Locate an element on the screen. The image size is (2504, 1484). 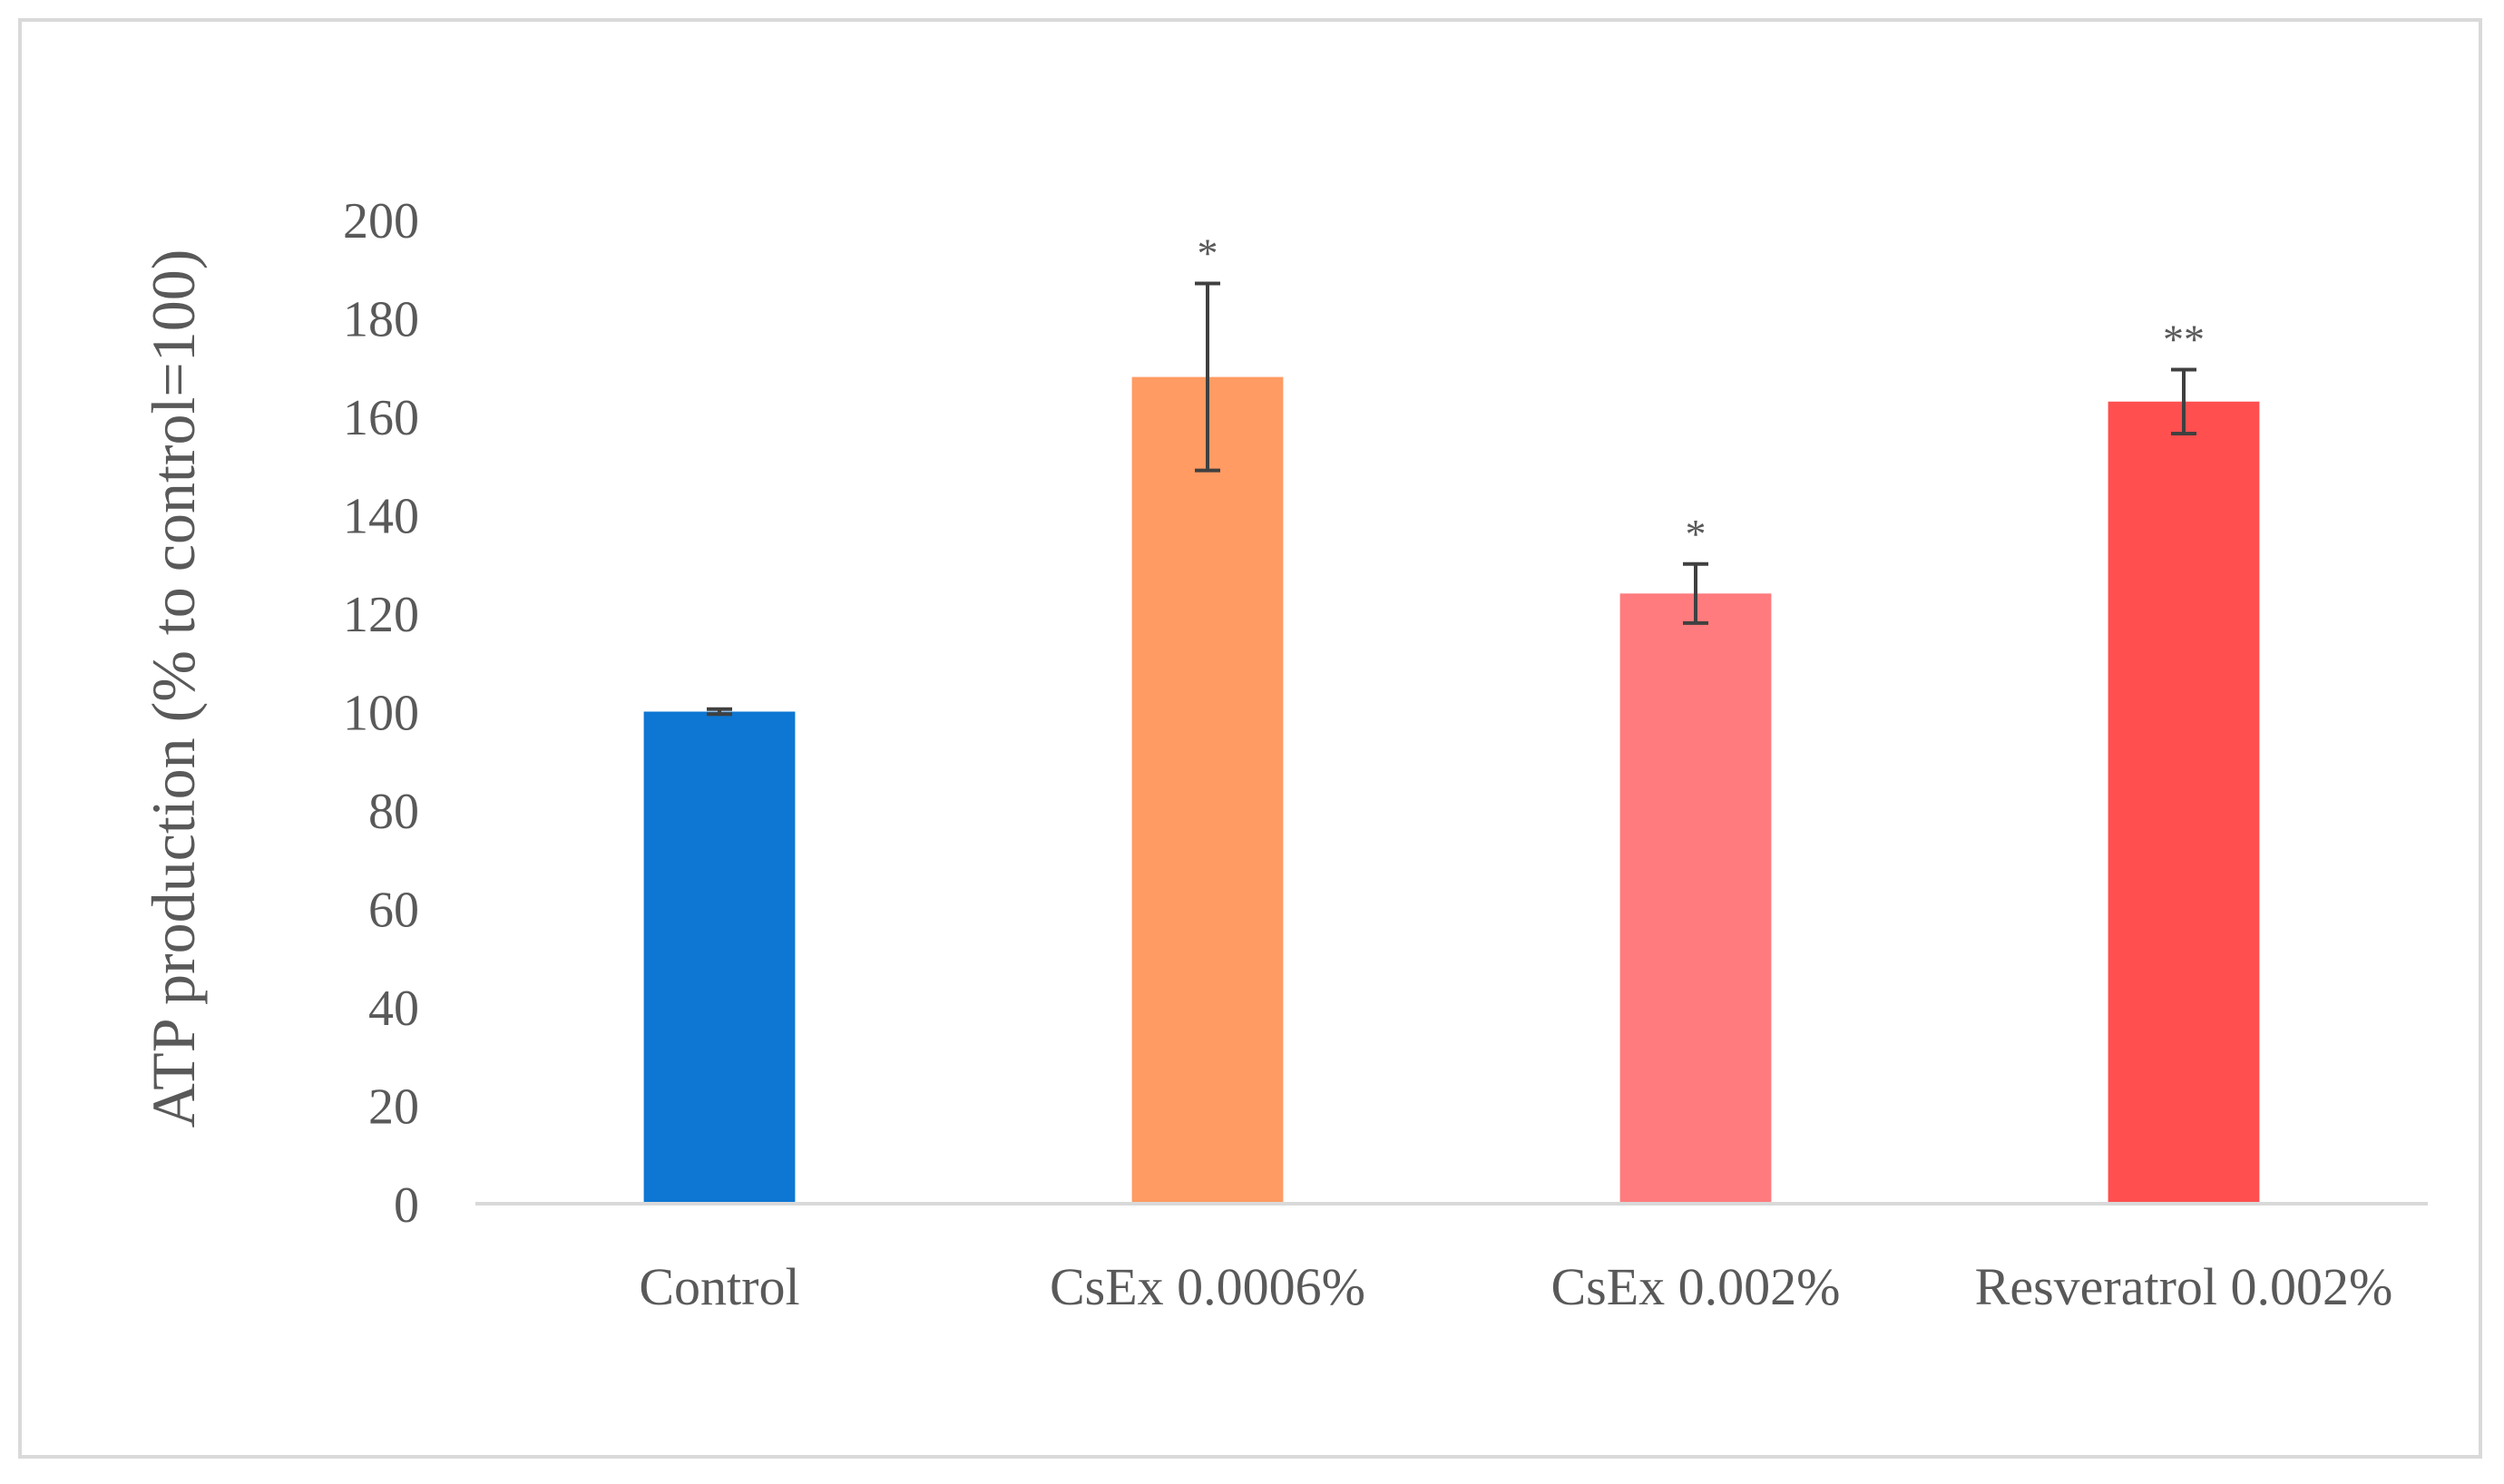
y-tick-label-6: 120 is located at coordinates (381, 615).